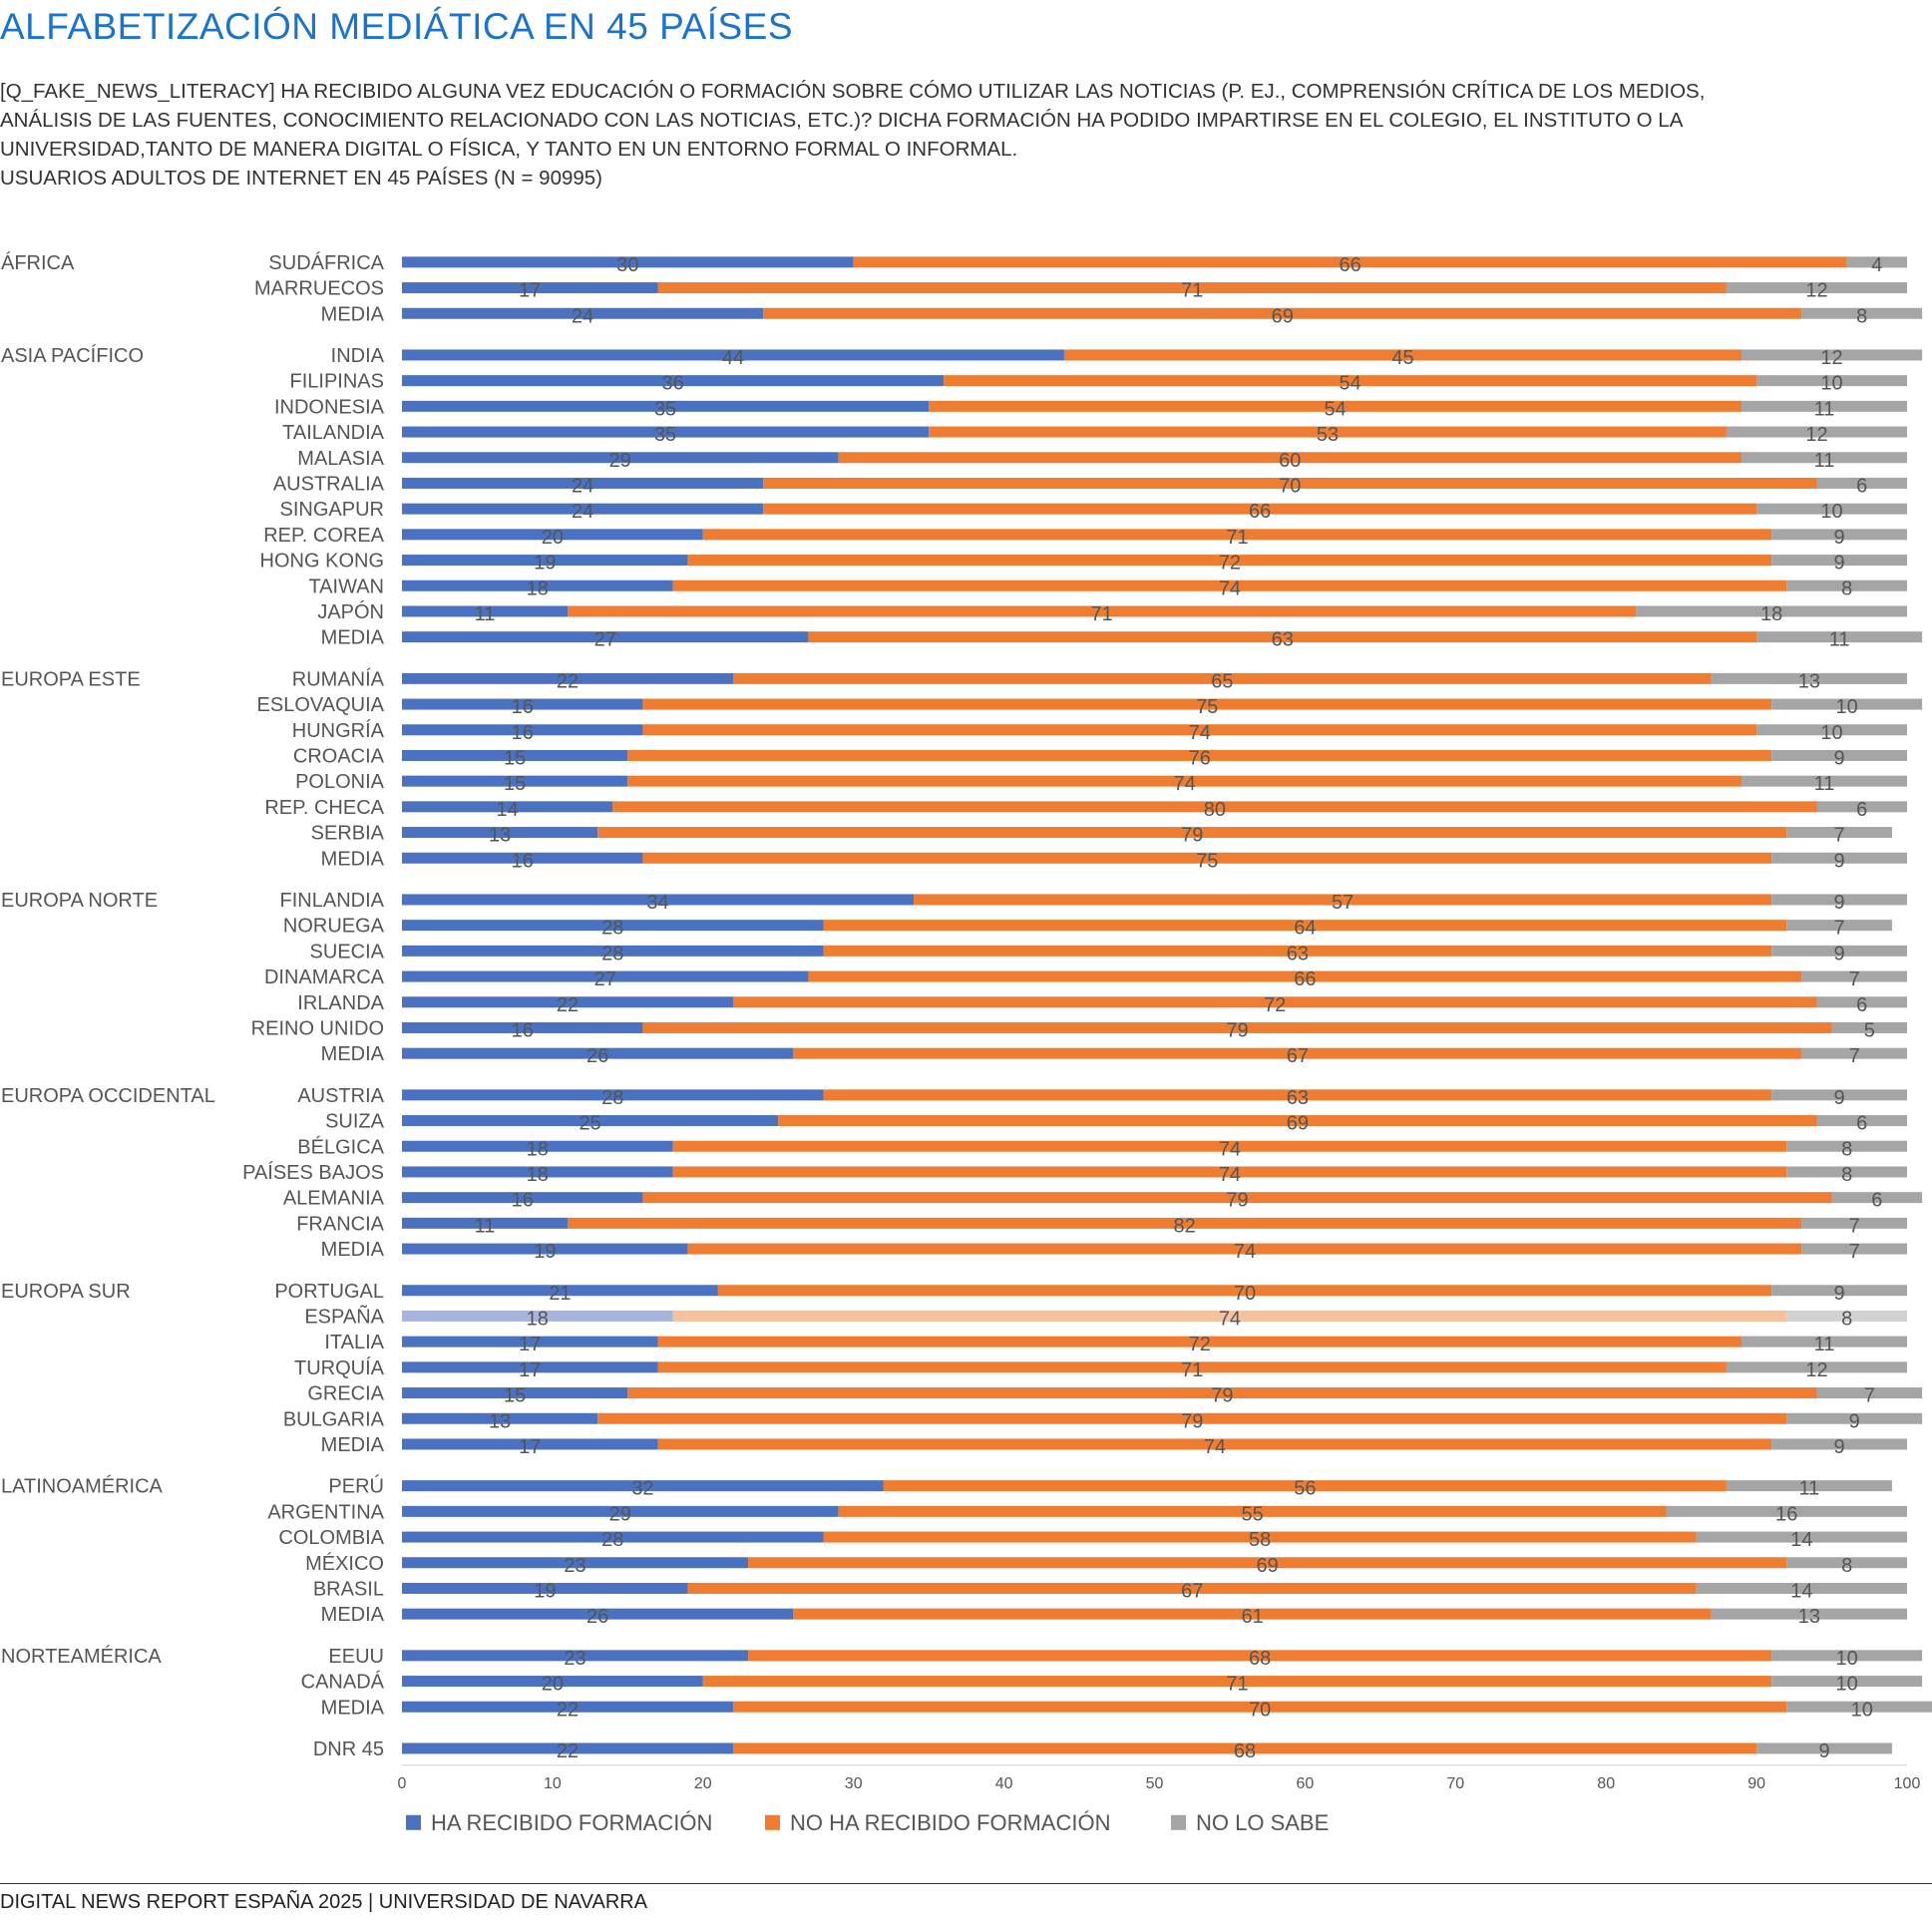 The height and width of the screenshot is (1925, 1932). What do you see at coordinates (414, 1822) in the screenshot?
I see `legend-swatch` at bounding box center [414, 1822].